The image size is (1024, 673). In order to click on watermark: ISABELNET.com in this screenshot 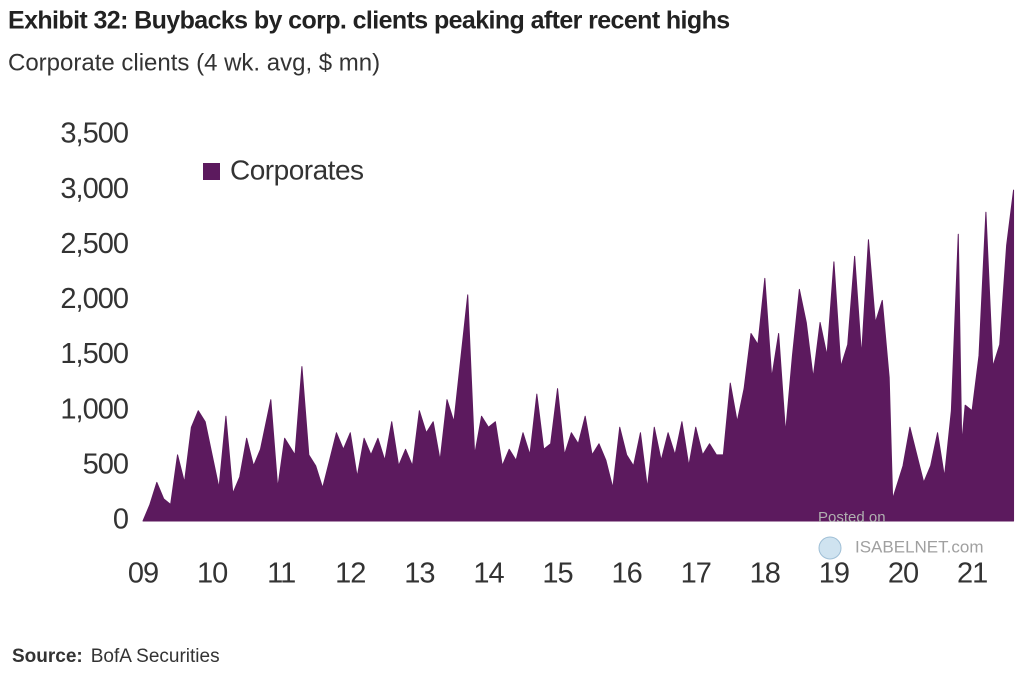, I will do `click(919, 546)`.